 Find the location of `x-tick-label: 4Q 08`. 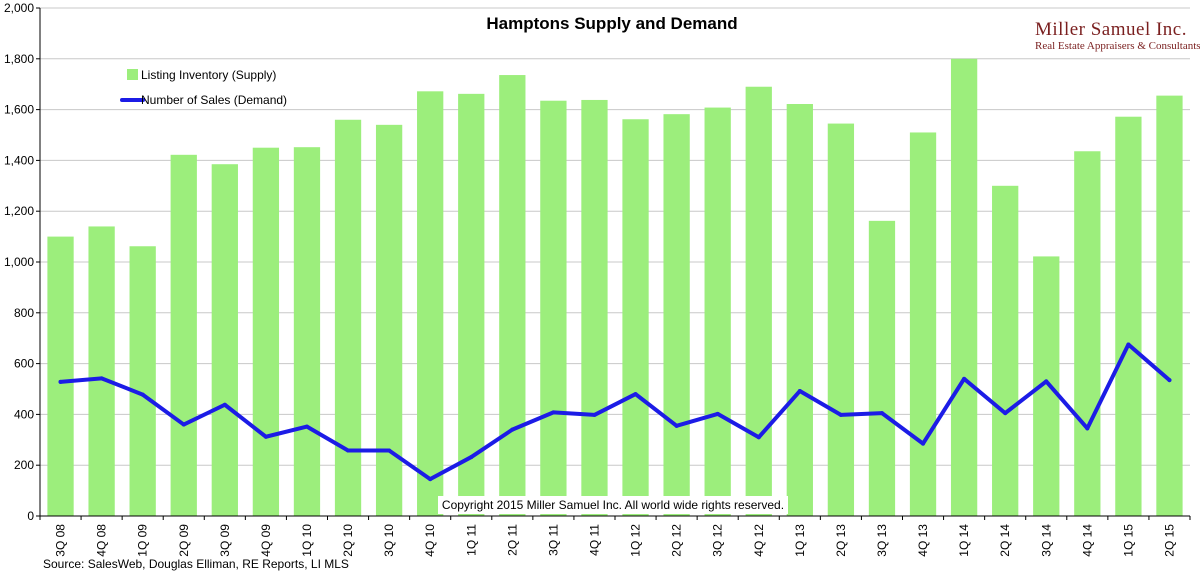

x-tick-label: 4Q 08 is located at coordinates (102, 540).